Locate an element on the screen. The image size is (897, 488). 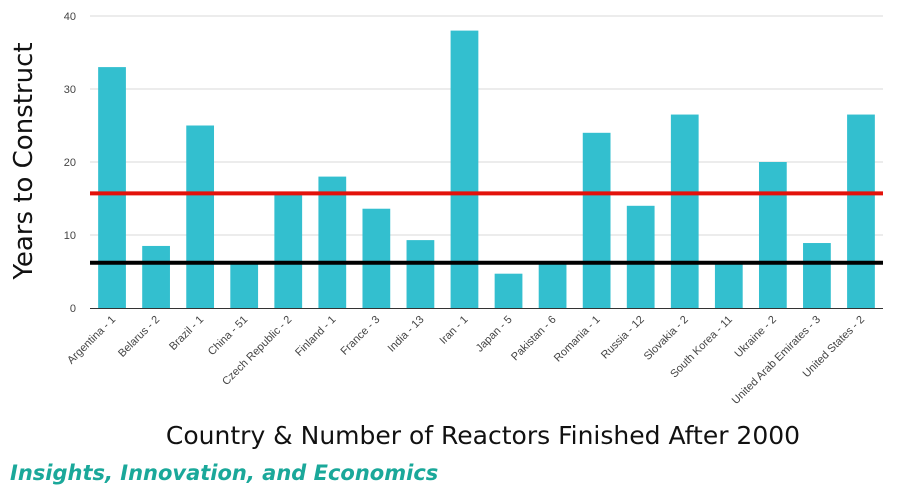
y-tick-label: 10 is located at coordinates (70, 236).